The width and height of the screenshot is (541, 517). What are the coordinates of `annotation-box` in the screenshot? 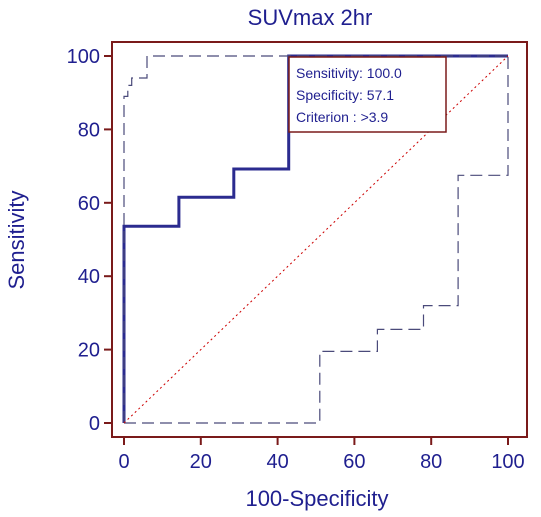 It's located at (367, 94).